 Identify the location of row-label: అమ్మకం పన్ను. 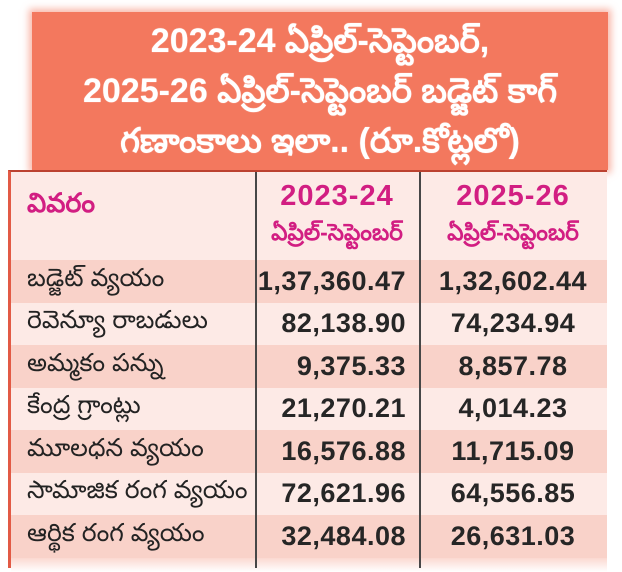
(95, 362).